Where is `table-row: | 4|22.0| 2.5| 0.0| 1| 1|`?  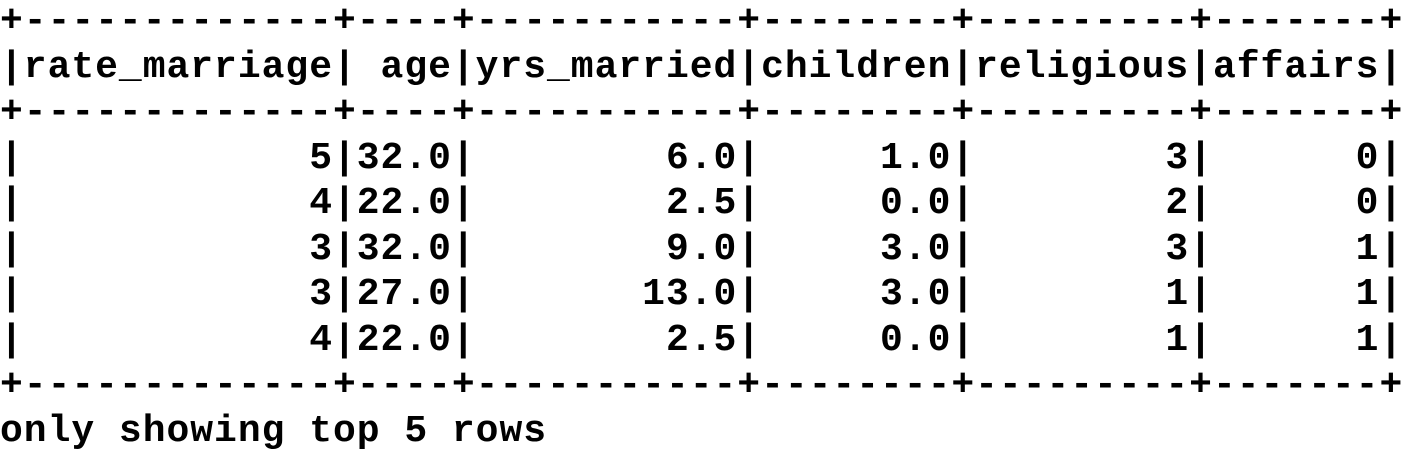
table-row: | 4|22.0| 2.5| 0.0| 1| 1| is located at coordinates (702, 340).